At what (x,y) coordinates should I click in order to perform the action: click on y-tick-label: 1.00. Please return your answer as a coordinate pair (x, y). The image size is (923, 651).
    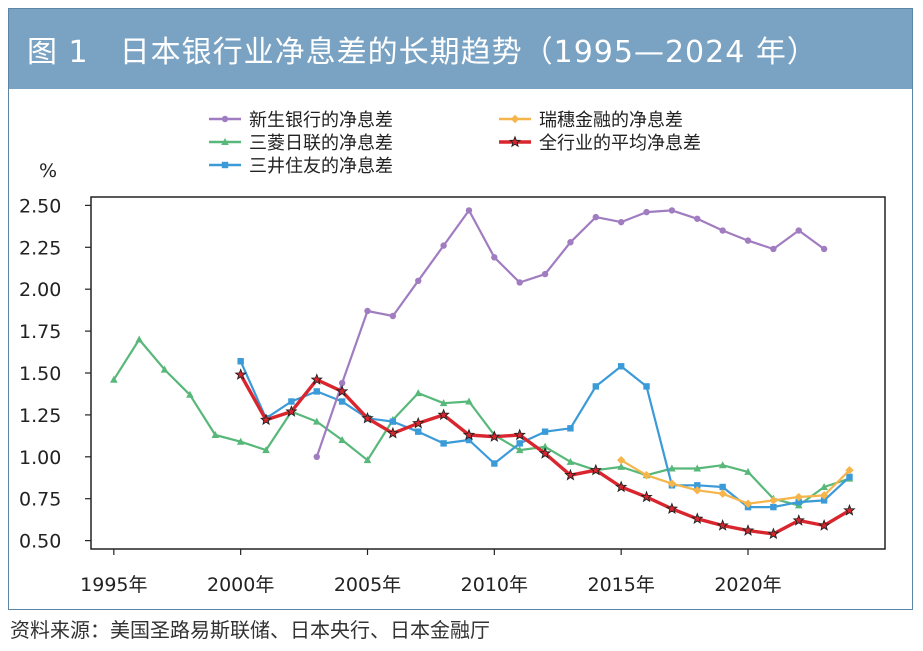
    Looking at the image, I should click on (40, 458).